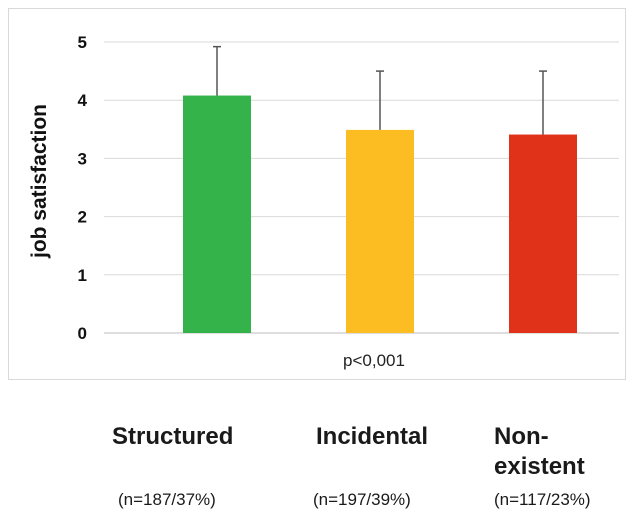 The width and height of the screenshot is (630, 515). I want to click on category-label-line: Non-, so click(521, 436).